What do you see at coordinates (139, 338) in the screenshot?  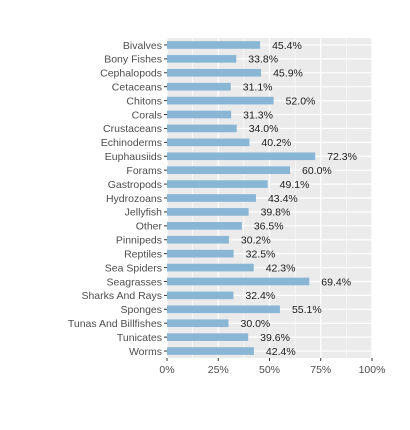 I see `category-label: Tunicates` at bounding box center [139, 338].